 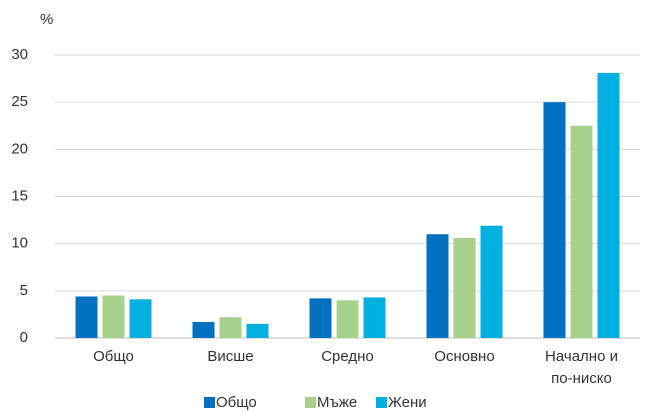 I want to click on y-tick-label: 10, so click(x=19, y=243).